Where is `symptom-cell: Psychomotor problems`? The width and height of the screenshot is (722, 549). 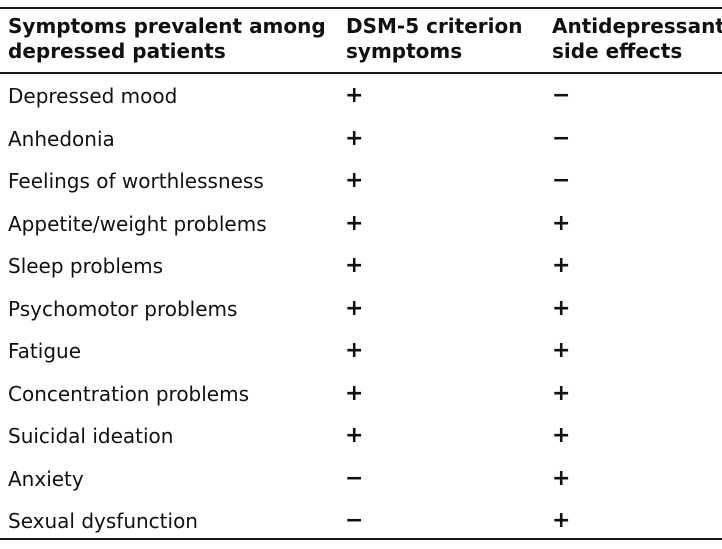 symptom-cell: Psychomotor problems is located at coordinates (123, 308).